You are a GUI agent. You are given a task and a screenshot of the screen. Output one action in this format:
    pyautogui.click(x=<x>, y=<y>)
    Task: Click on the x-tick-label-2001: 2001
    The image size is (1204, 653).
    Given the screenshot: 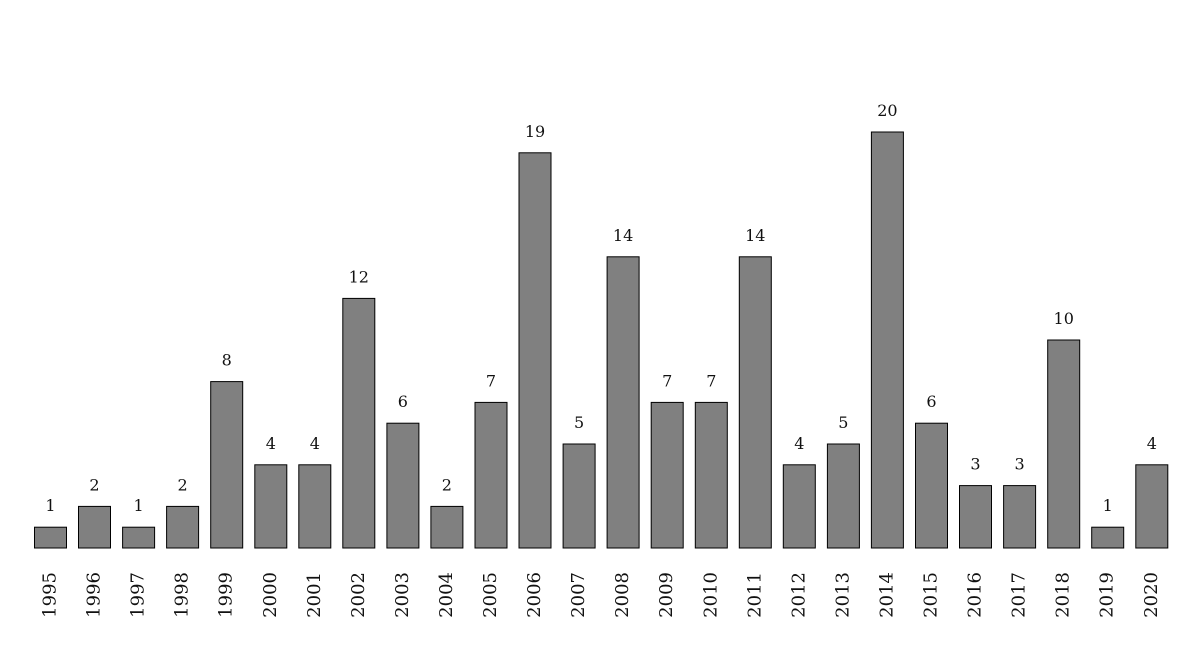 What is the action you would take?
    pyautogui.click(x=314, y=595)
    